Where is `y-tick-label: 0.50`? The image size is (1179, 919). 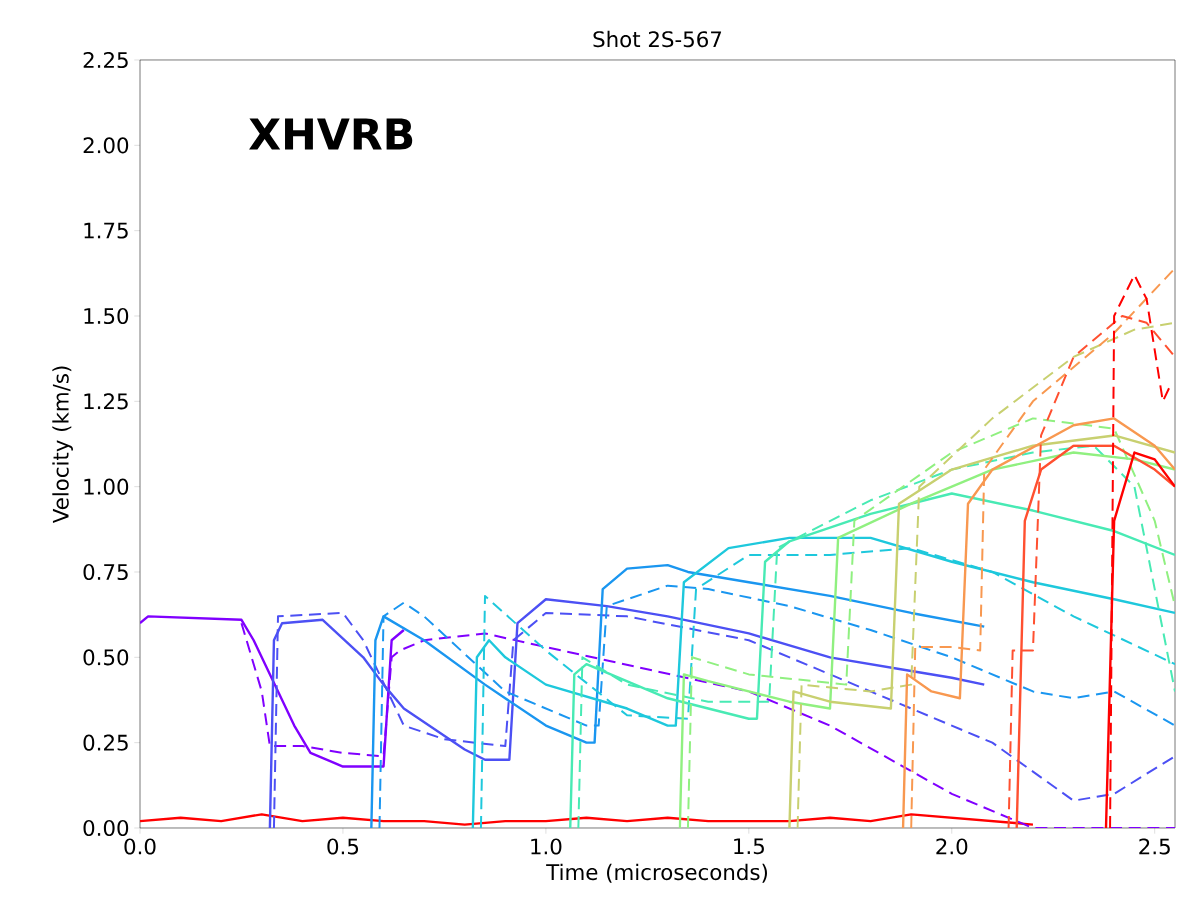
y-tick-label: 0.50 is located at coordinates (106, 657).